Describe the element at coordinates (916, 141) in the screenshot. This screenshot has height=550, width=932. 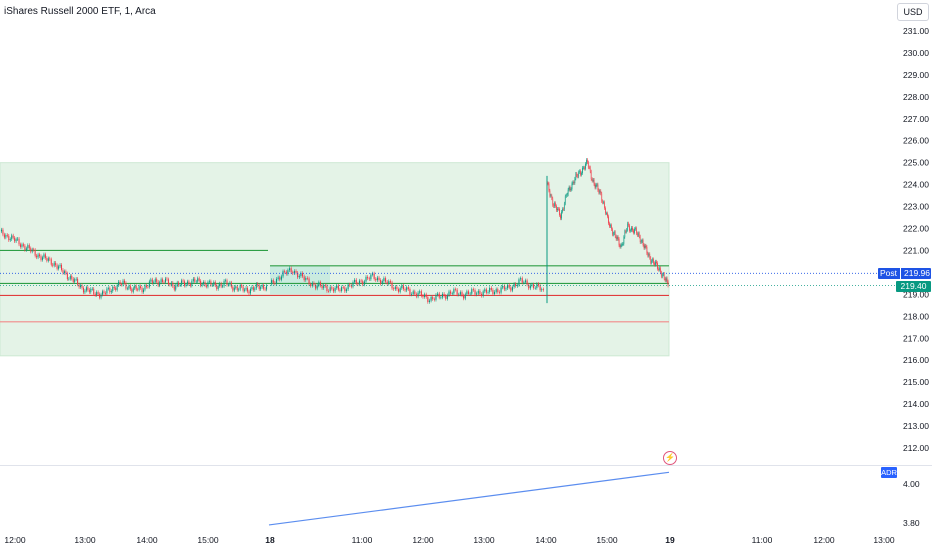
I see `price-axis-label: 226.00` at that location.